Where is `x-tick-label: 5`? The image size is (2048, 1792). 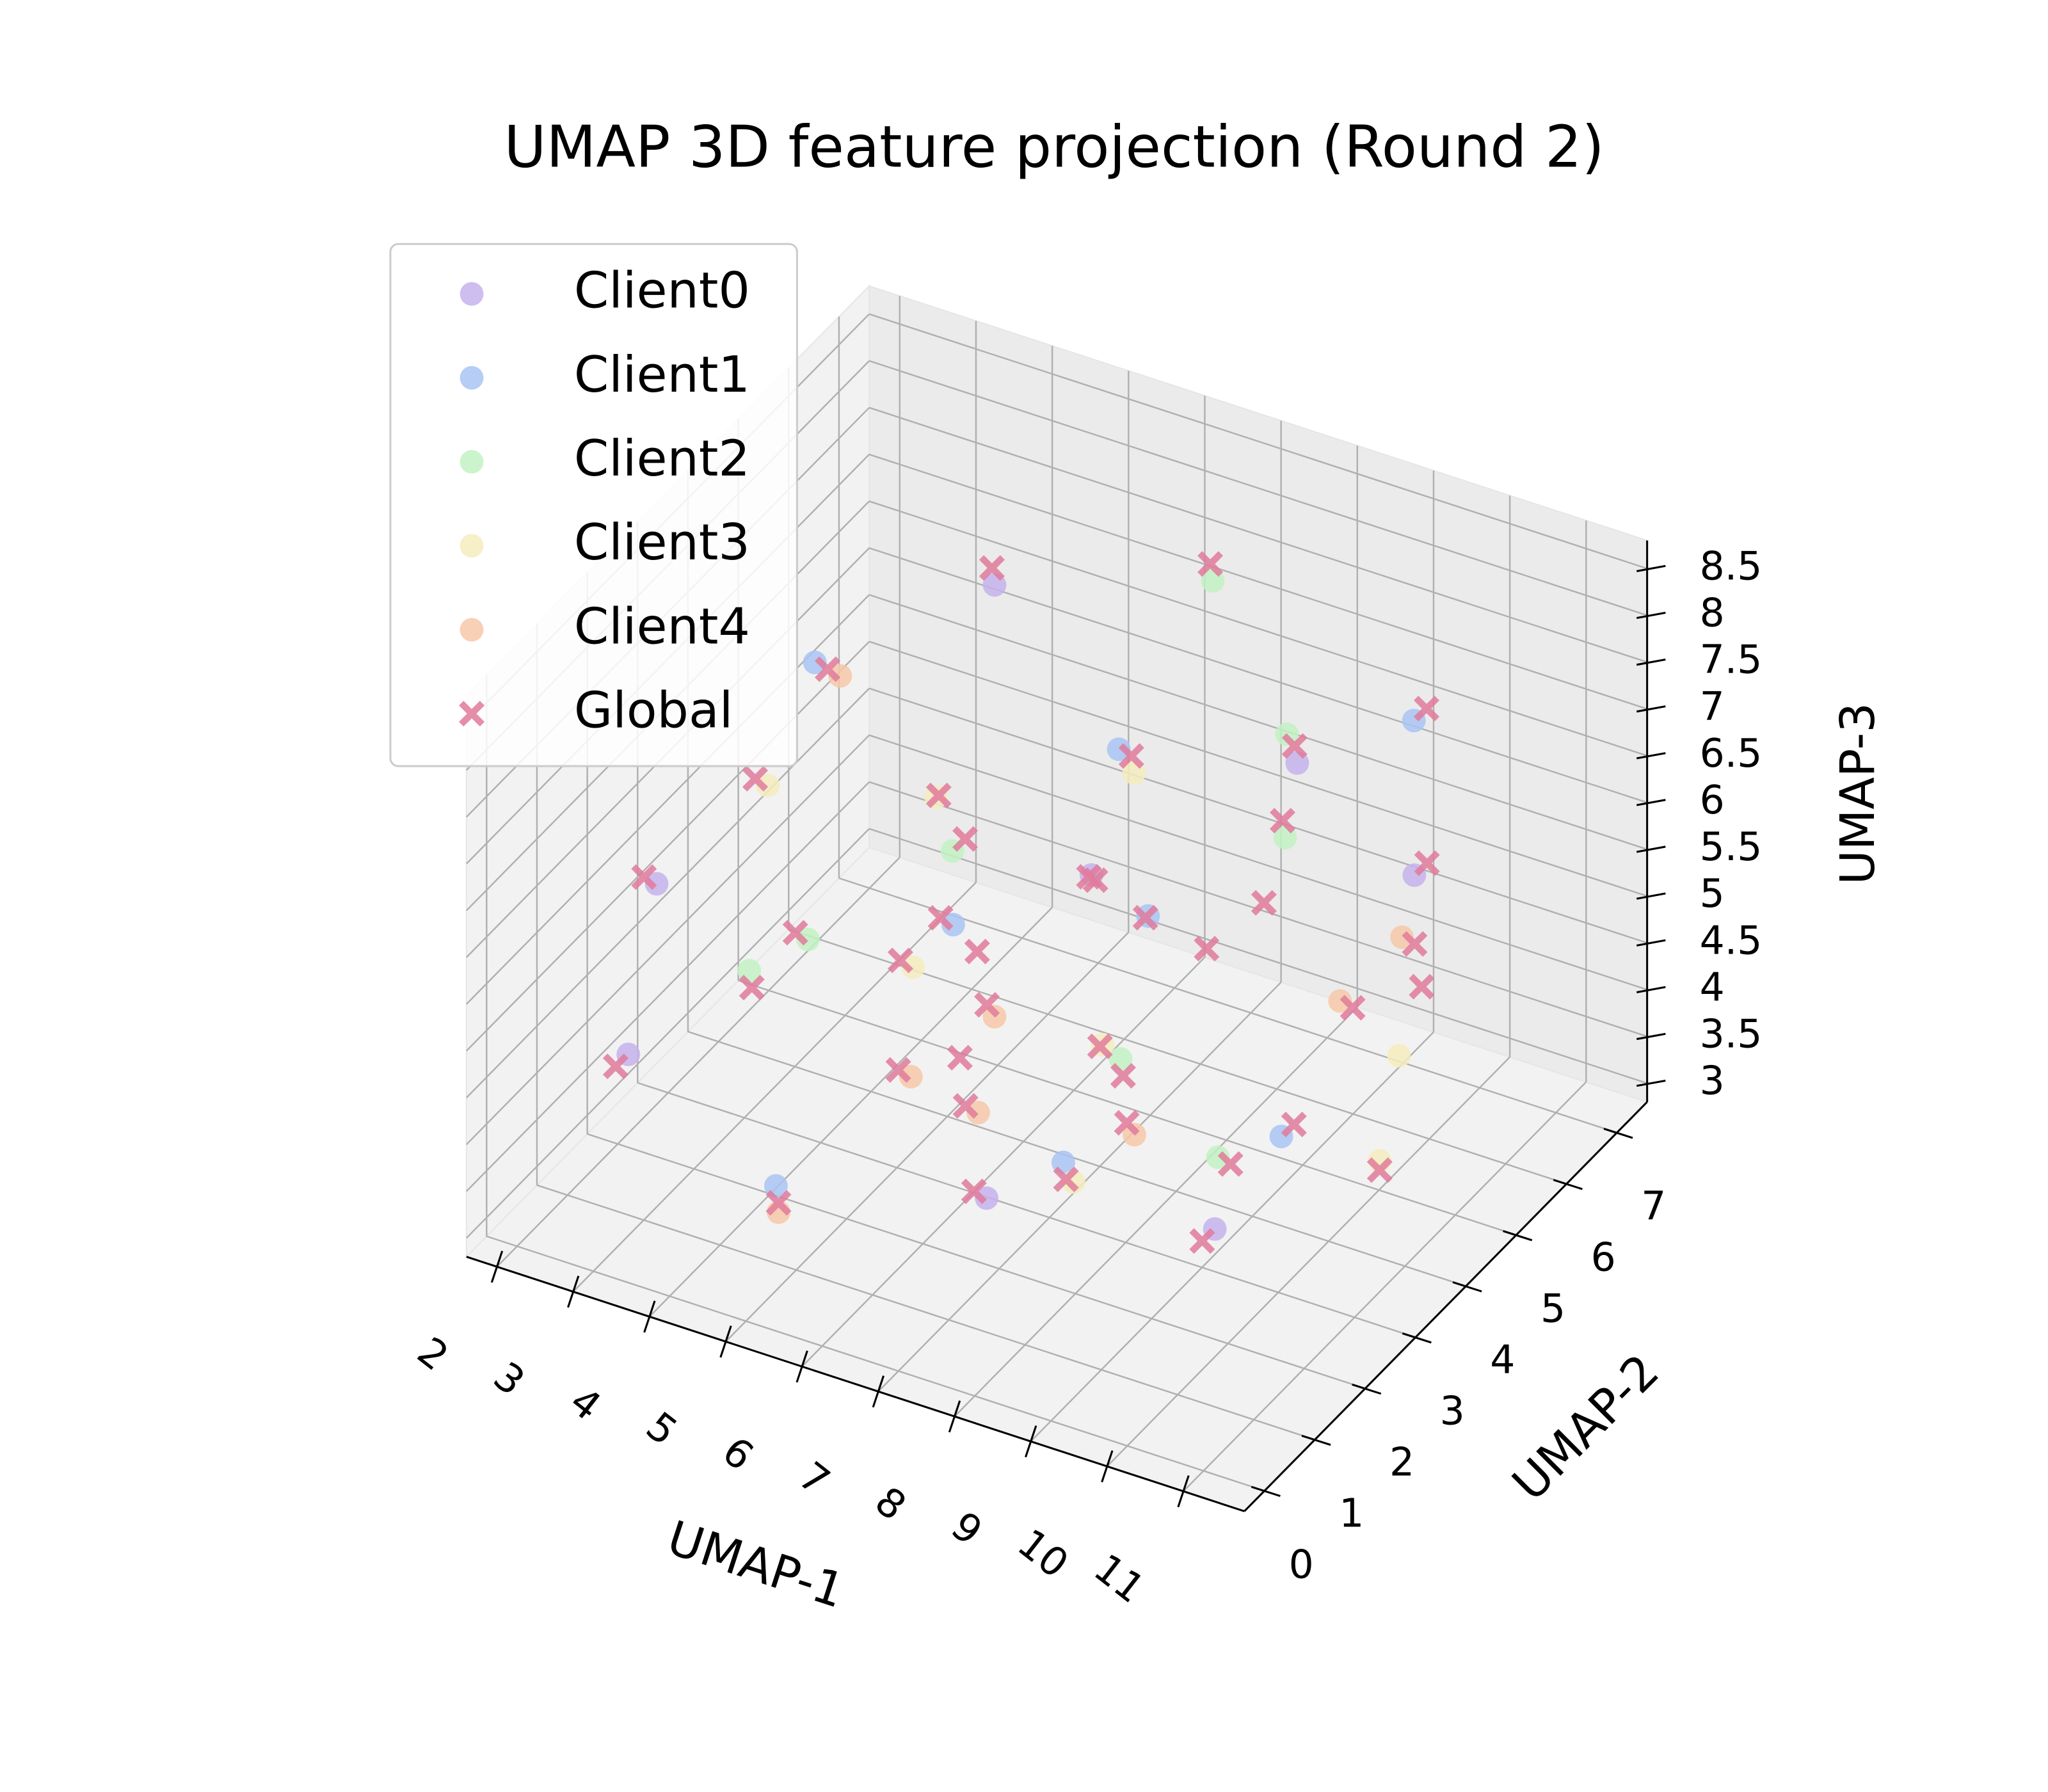 x-tick-label: 5 is located at coordinates (661, 1429).